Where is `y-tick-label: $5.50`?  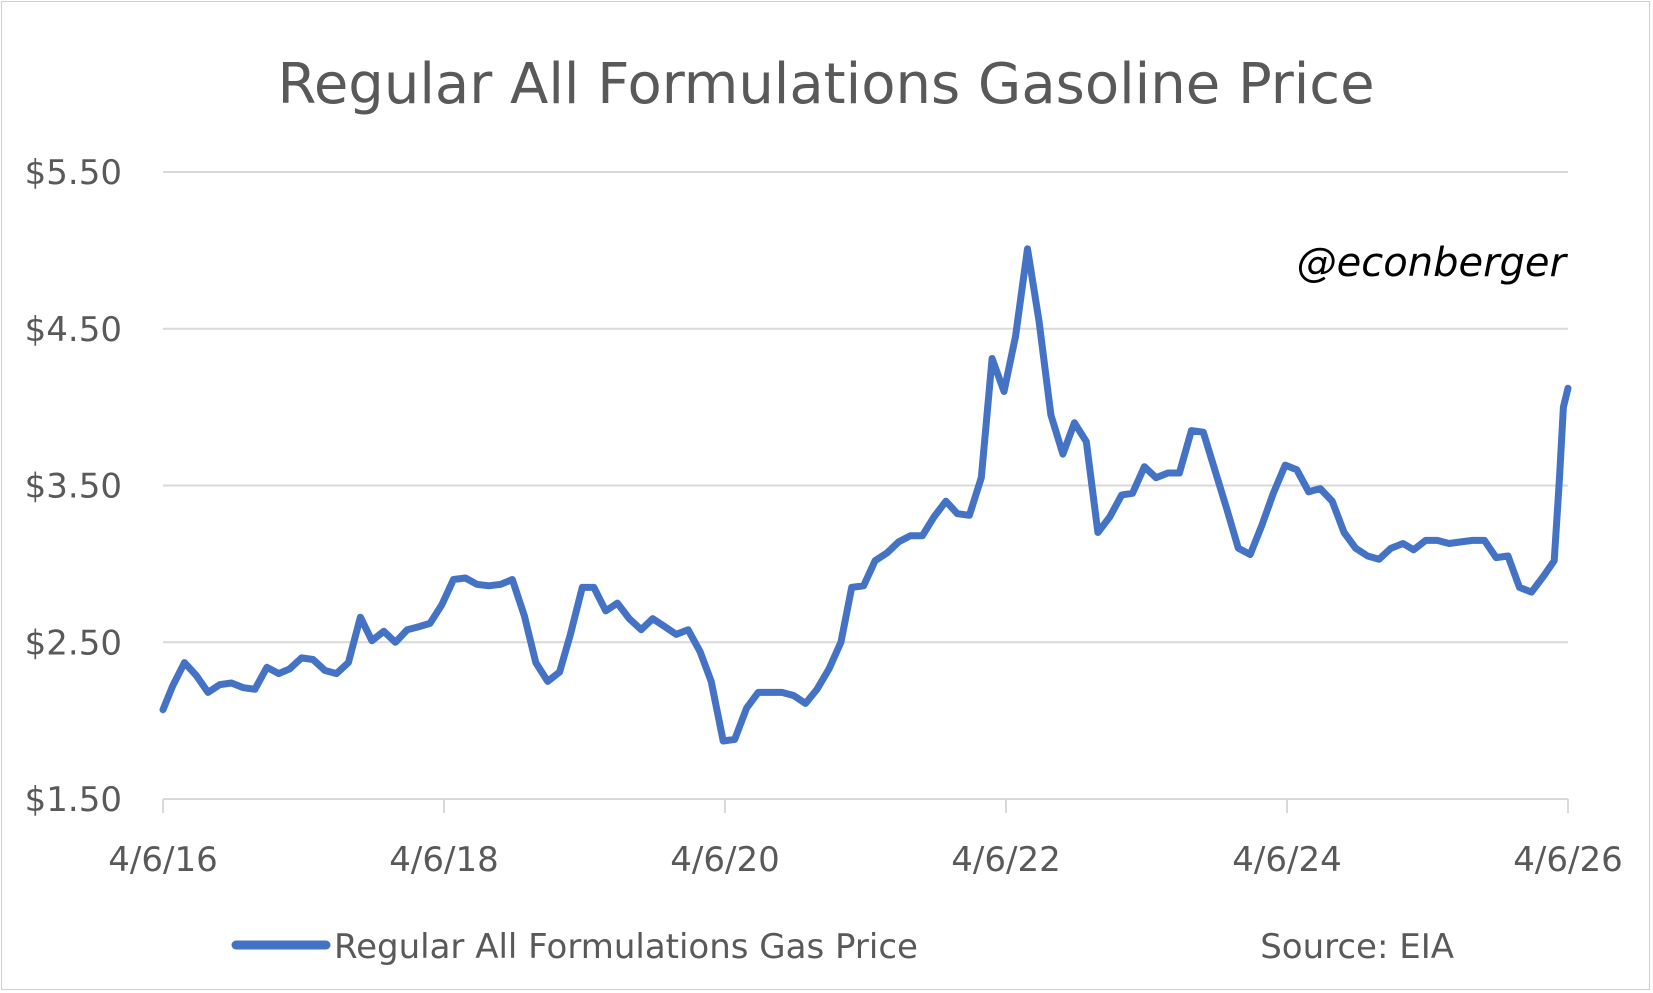 y-tick-label: $5.50 is located at coordinates (73, 173).